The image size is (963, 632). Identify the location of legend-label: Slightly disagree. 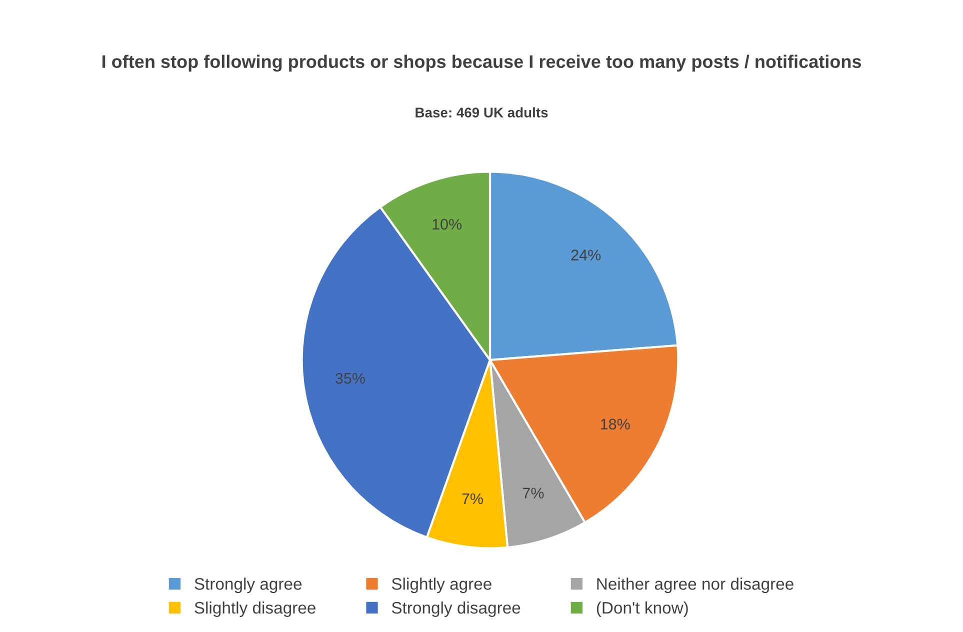
(255, 609).